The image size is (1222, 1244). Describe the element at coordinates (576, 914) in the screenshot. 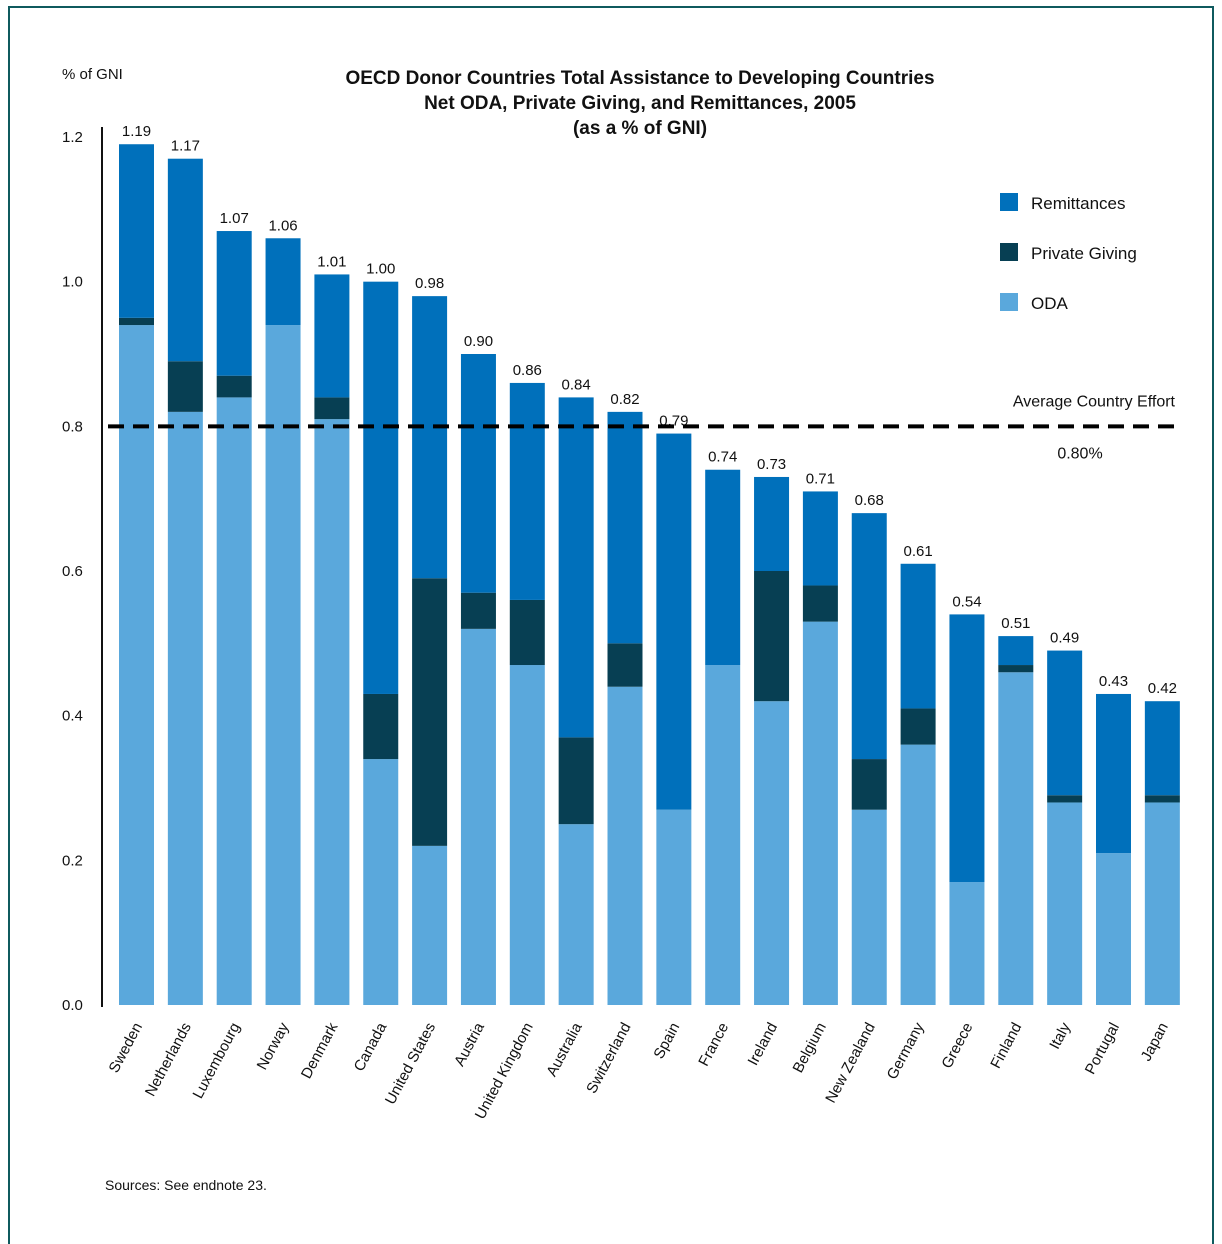

I see `bar-oda-australia` at that location.